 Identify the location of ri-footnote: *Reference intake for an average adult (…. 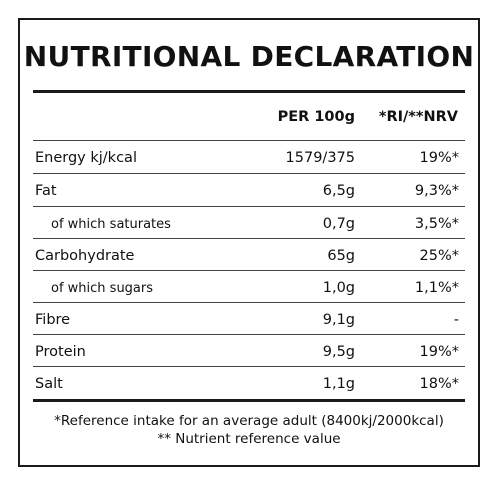
(249, 421).